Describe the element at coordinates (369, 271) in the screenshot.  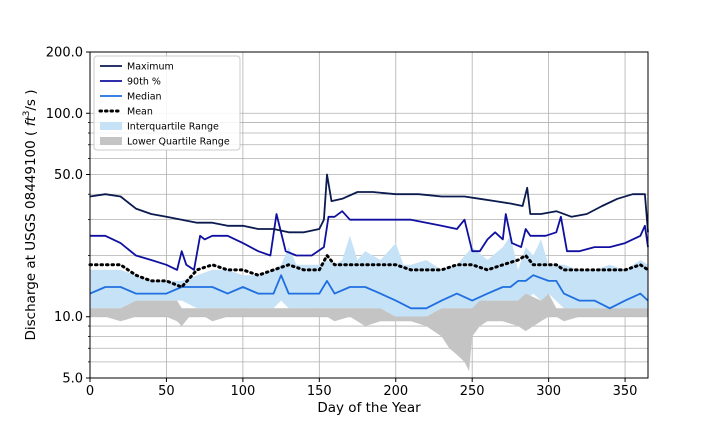
I see `line-mean` at that location.